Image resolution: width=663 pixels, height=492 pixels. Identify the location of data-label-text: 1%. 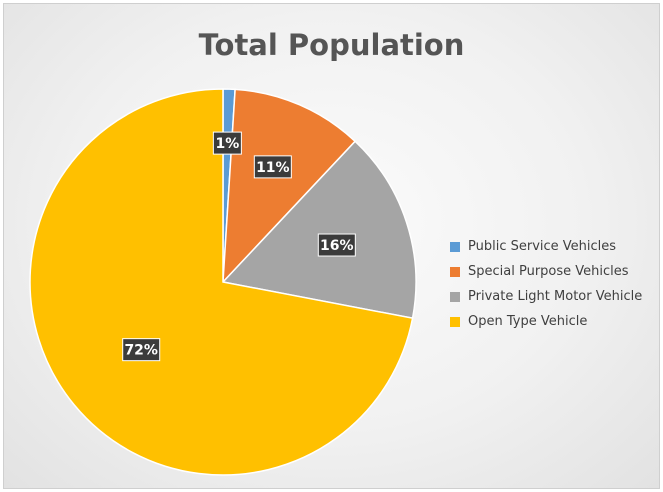
(227, 144).